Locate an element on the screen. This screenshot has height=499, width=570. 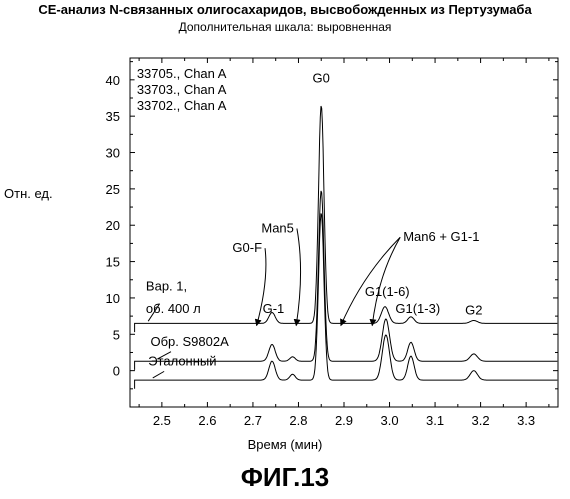
peak-label: G2 is located at coordinates (473, 310).